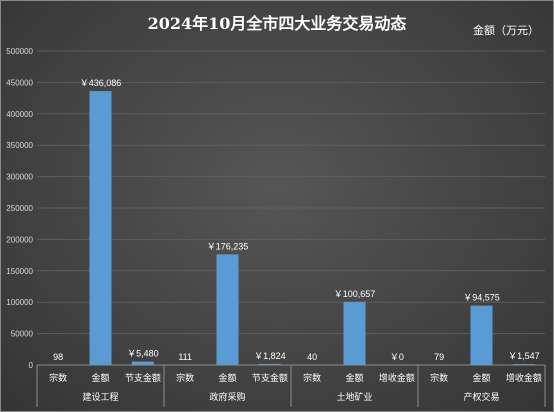  What do you see at coordinates (397, 357) in the screenshot?
I see `data-label: ￥0` at bounding box center [397, 357].